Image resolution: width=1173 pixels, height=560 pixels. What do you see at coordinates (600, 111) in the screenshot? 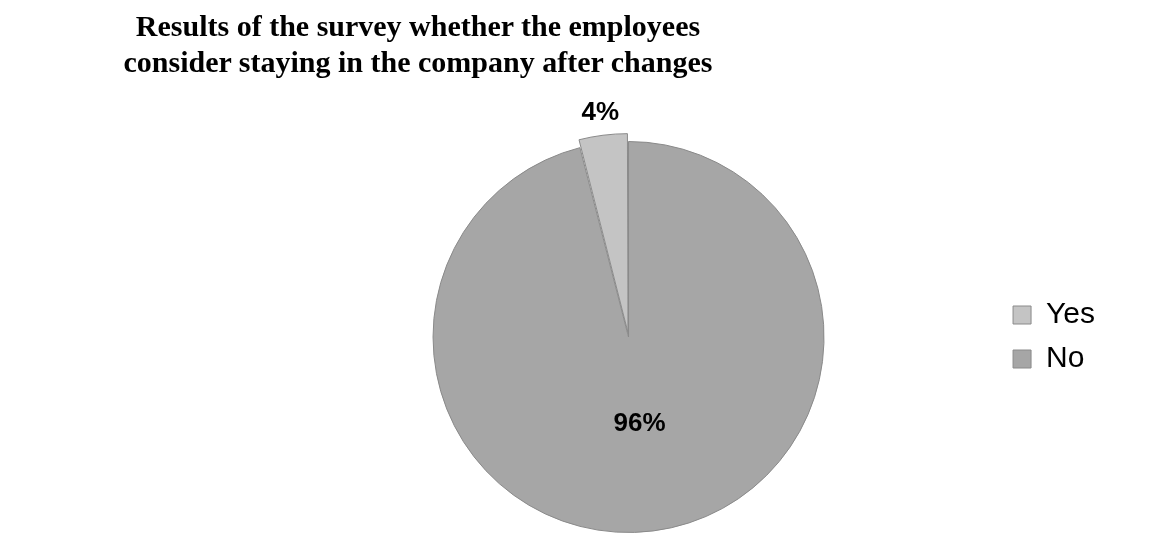
I see `data-label: 4%` at bounding box center [600, 111].